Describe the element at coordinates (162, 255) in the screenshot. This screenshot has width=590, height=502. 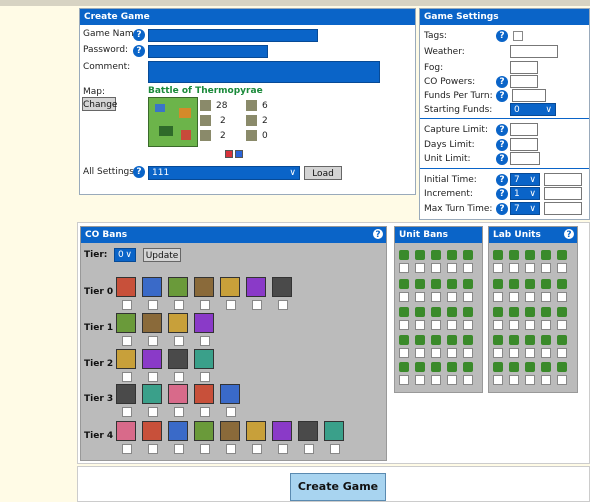
I see `update-button: Update` at that location.